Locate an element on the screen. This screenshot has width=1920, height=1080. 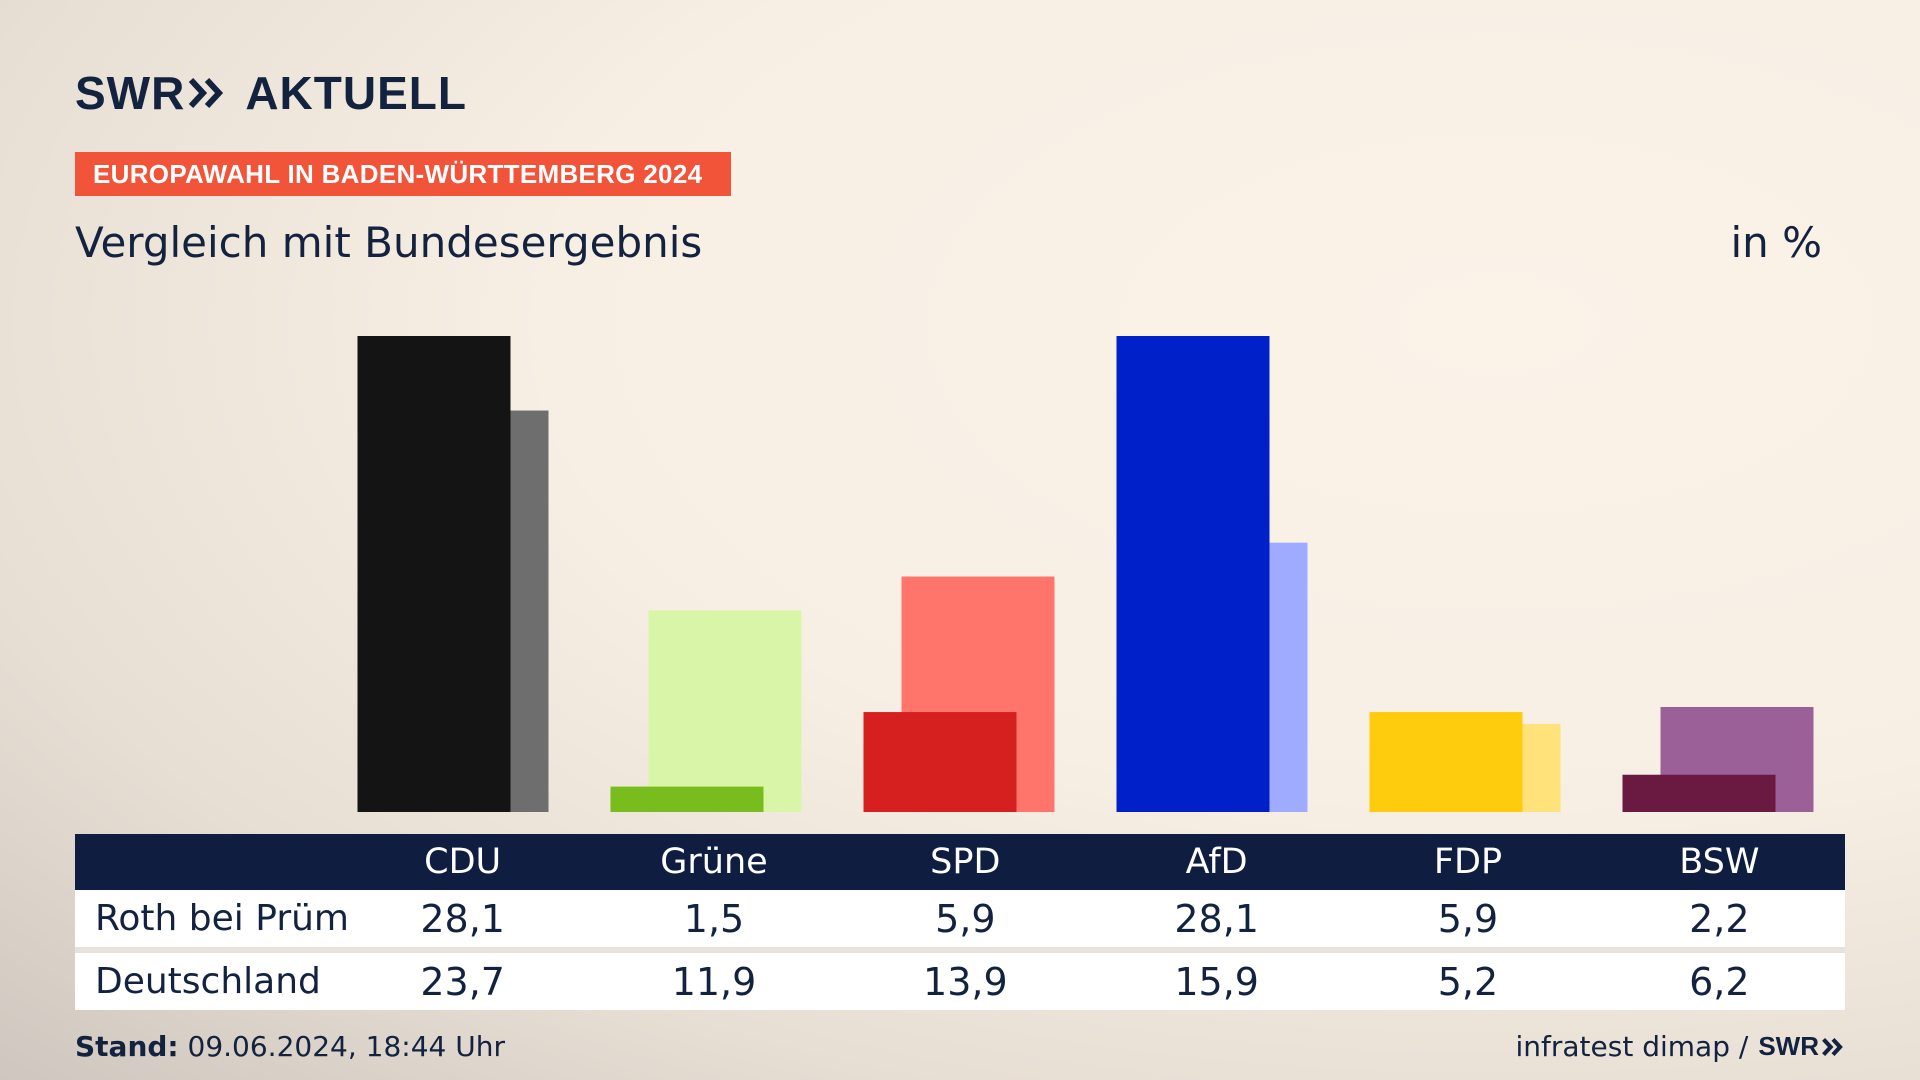
bar-bsw-roth-bei-pruem is located at coordinates (1699, 793).